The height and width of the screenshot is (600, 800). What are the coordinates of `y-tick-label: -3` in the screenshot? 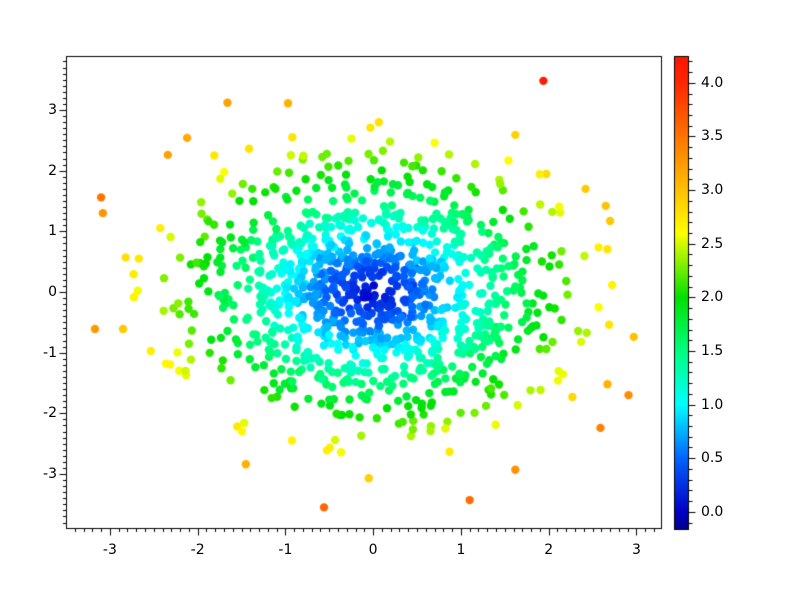 It's located at (50, 474).